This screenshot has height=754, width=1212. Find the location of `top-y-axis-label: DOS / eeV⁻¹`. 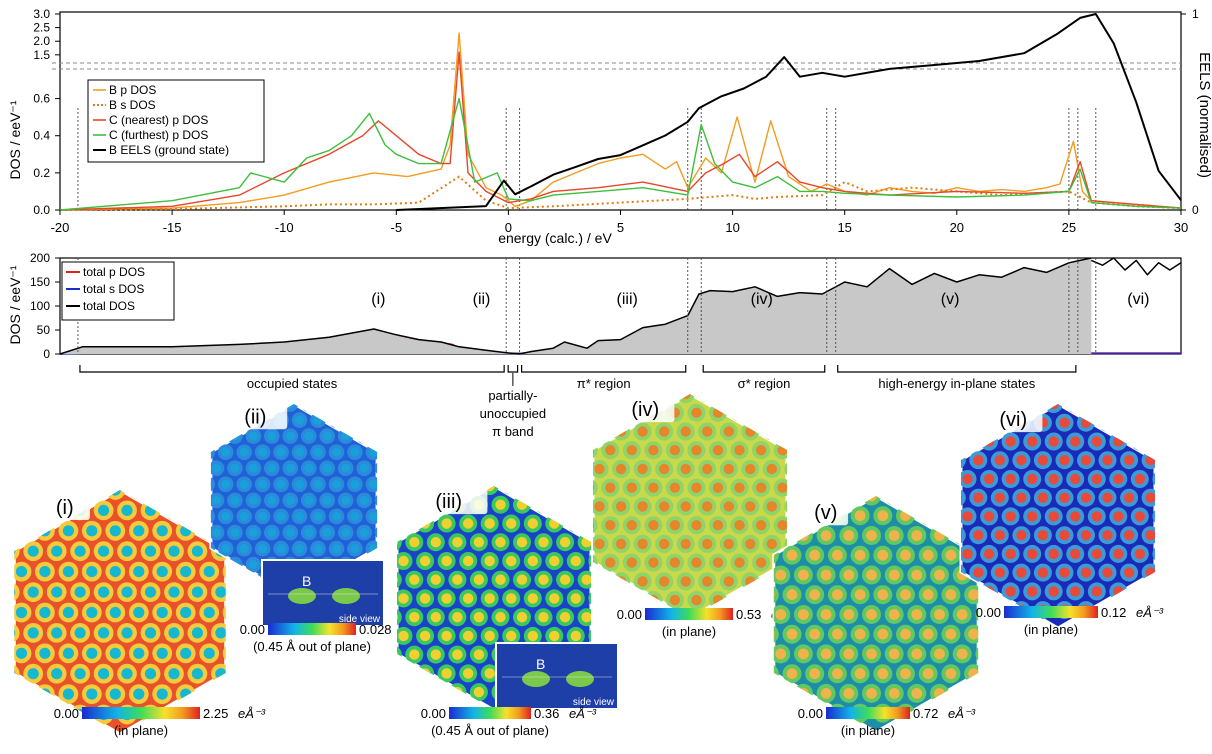

top-y-axis-label: DOS / eeV⁻¹ is located at coordinates (15, 139).